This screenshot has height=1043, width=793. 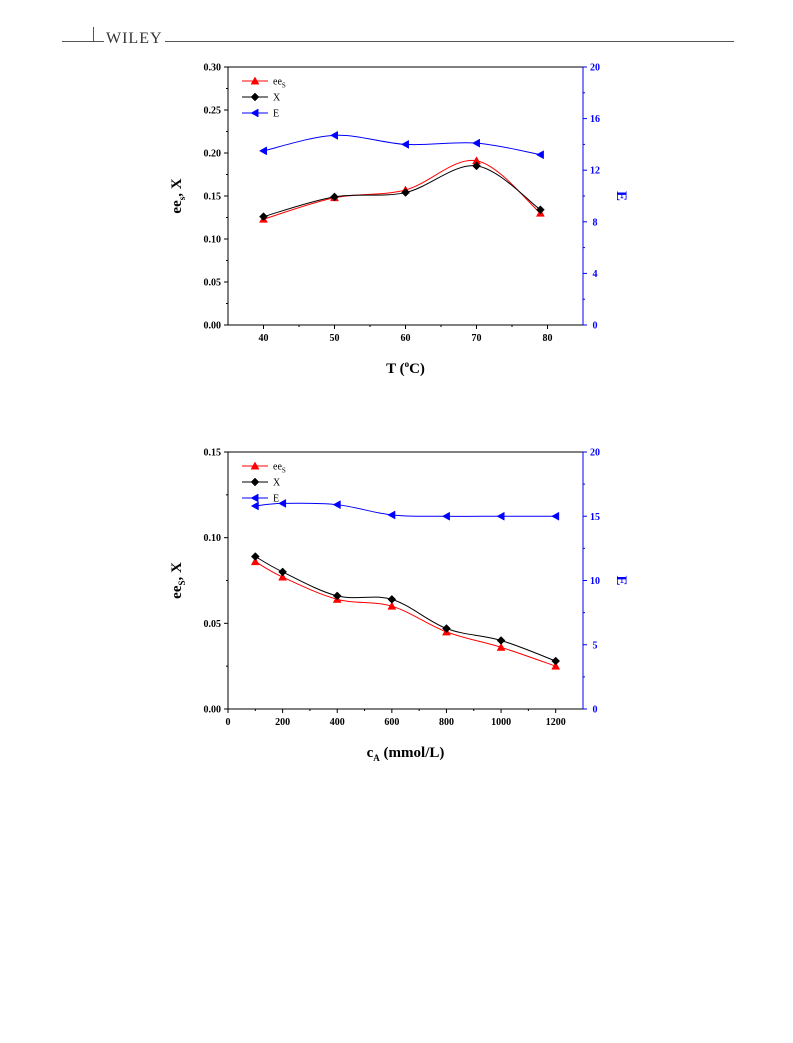 I want to click on y-axis-title: ees, X, so click(x=178, y=195).